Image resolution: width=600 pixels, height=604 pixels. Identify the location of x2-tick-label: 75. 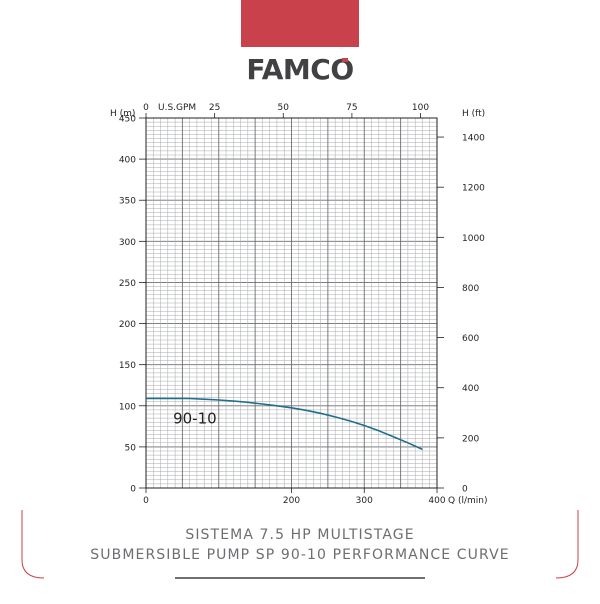
(351, 108).